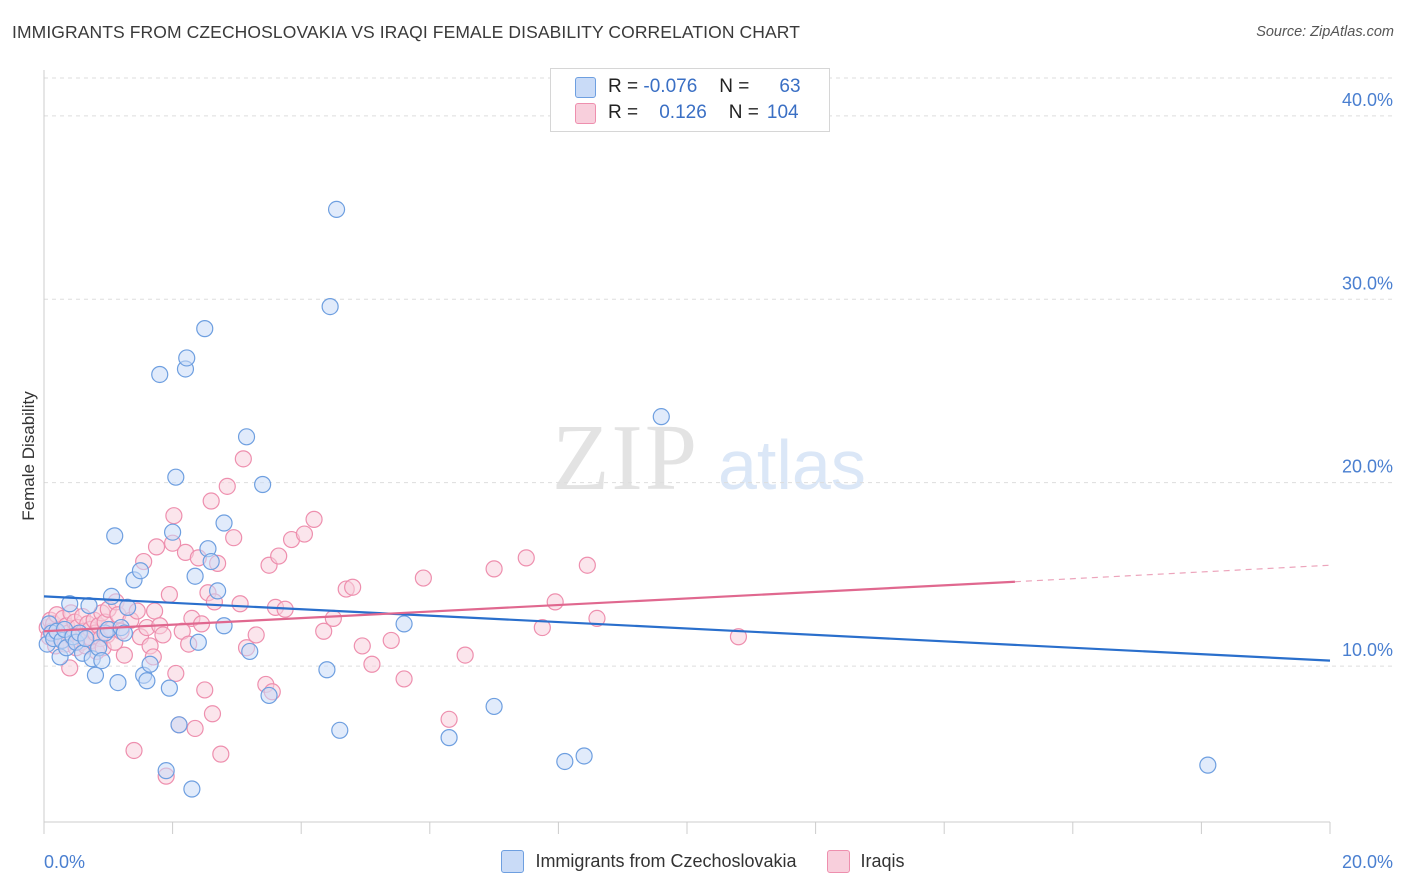 The height and width of the screenshot is (892, 1406). Describe the element at coordinates (64, 862) in the screenshot. I see `x-tick-label: 0.0%` at that location.